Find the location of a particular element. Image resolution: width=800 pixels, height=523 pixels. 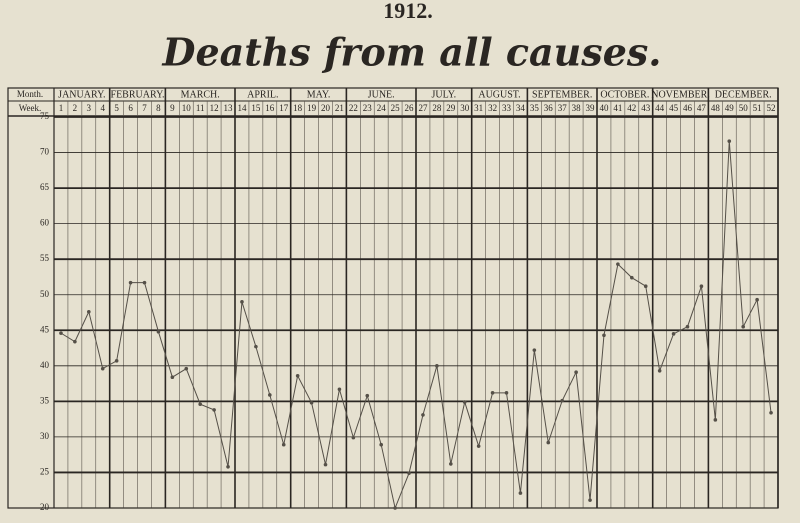

y-tick-label: 50 is located at coordinates (45, 294).